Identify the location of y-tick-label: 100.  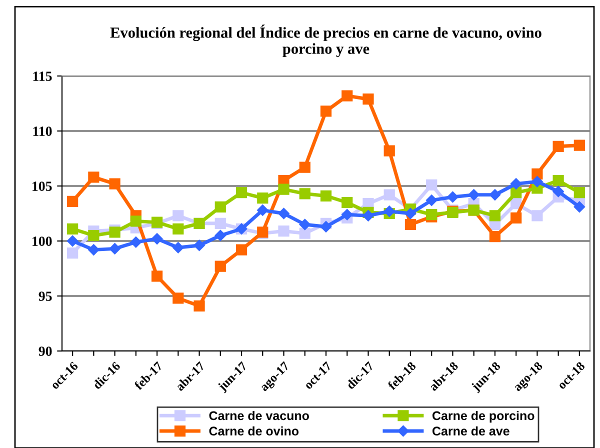
(42, 241).